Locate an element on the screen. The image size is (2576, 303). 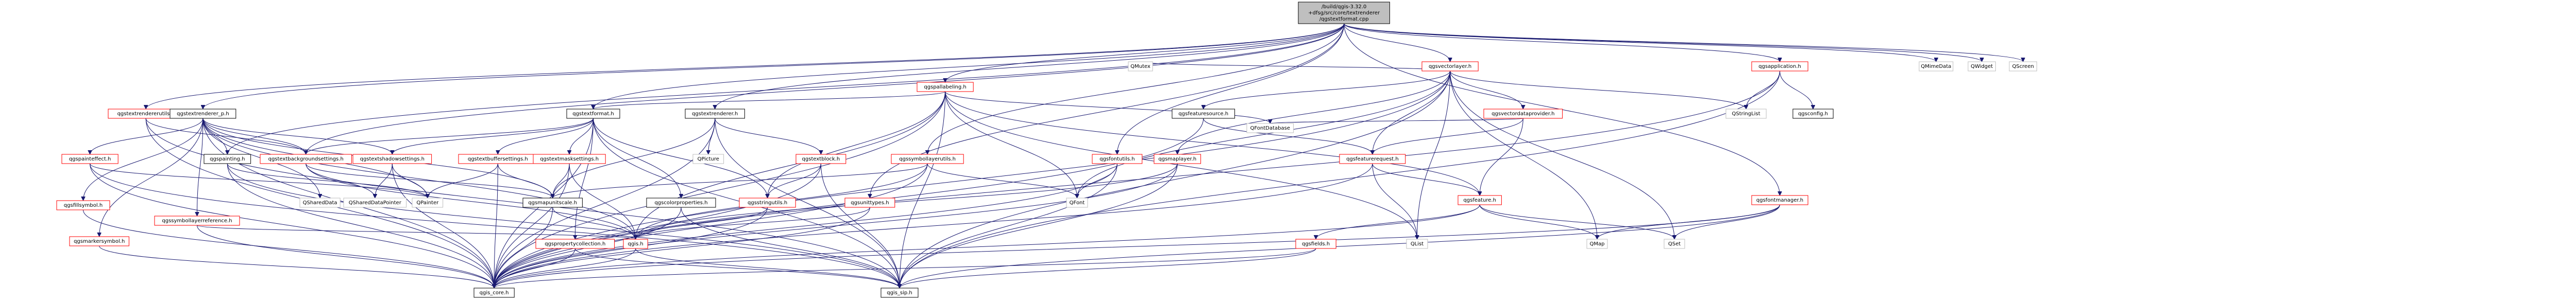
node-label: qgspallabeling.h is located at coordinates (945, 87).